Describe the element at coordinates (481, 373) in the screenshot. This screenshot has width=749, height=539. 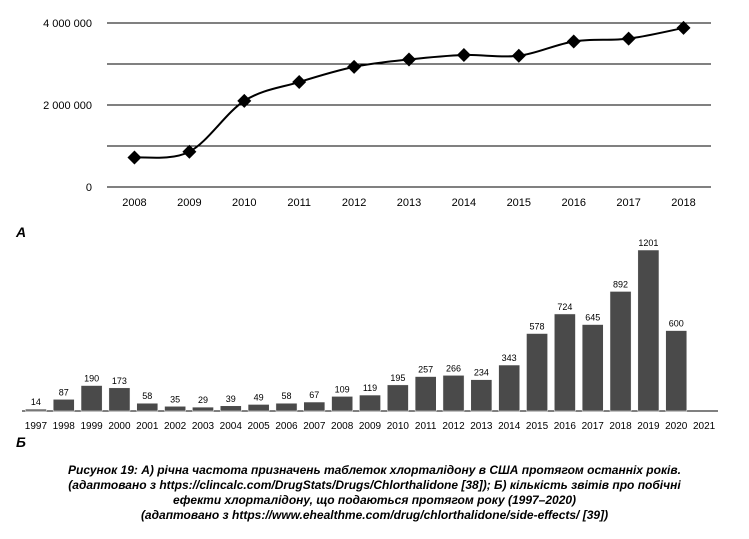
I see `data-label: 234` at that location.